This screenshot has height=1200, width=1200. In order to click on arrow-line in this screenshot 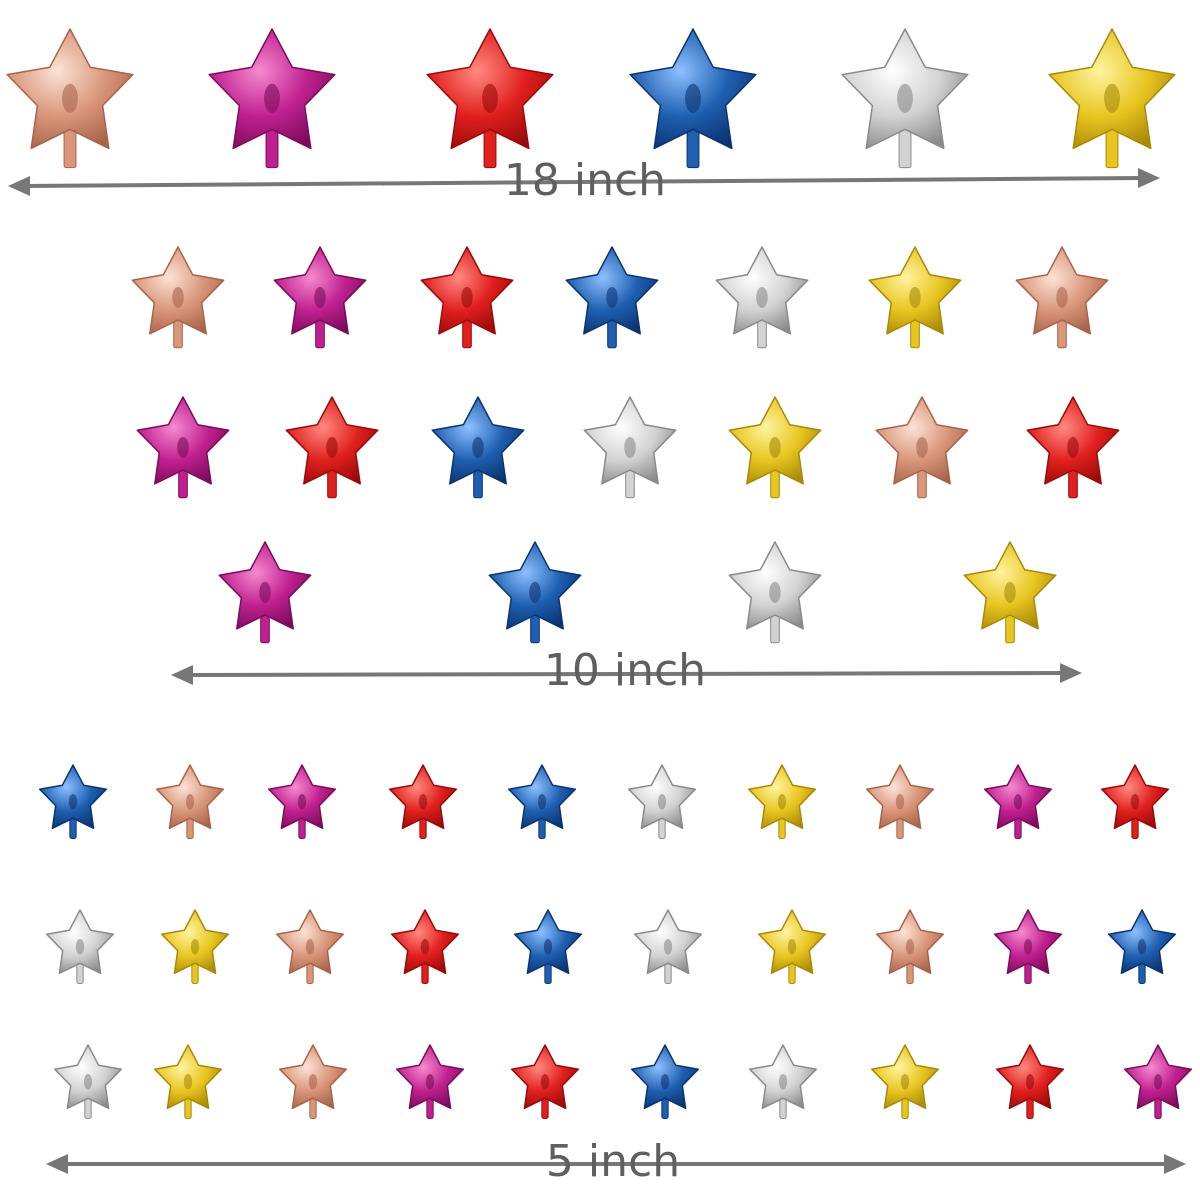, I will do `click(626, 674)`.